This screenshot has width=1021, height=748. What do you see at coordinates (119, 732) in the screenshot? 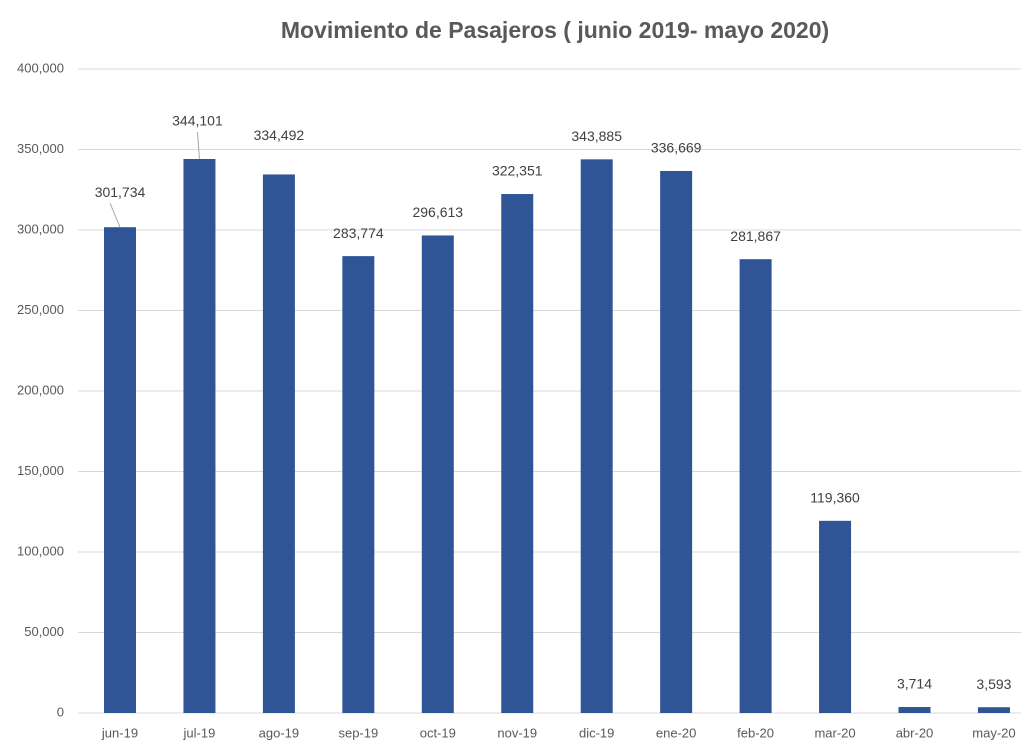
I see `x-tick-label: jun-19` at bounding box center [119, 732].